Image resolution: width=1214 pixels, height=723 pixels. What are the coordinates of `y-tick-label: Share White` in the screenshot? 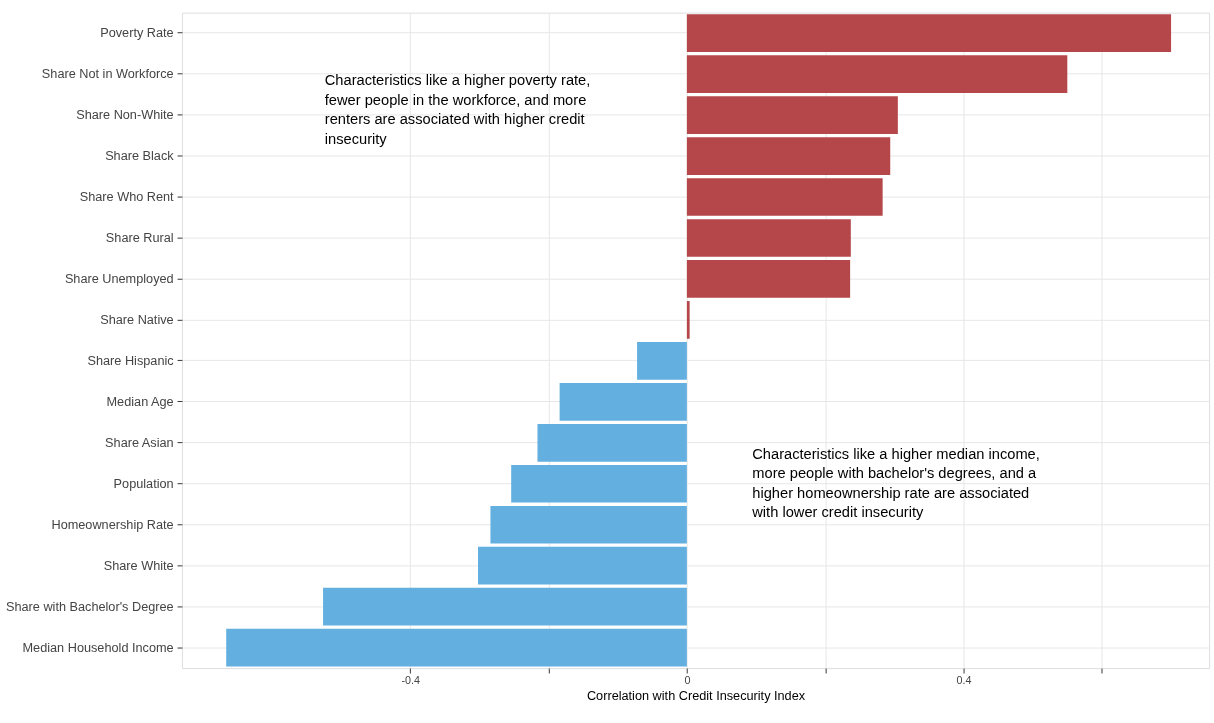 It's located at (138, 565).